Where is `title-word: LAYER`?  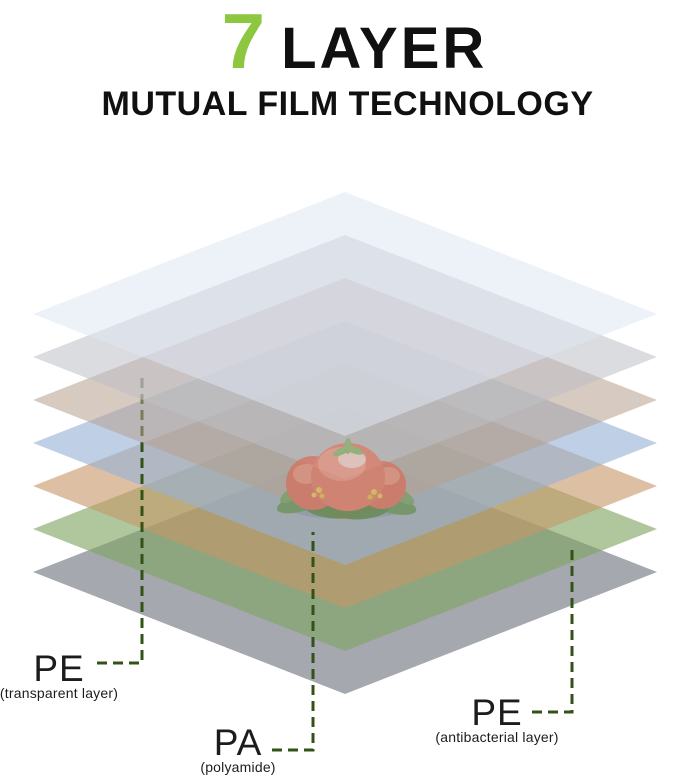 title-word: LAYER is located at coordinates (384, 48).